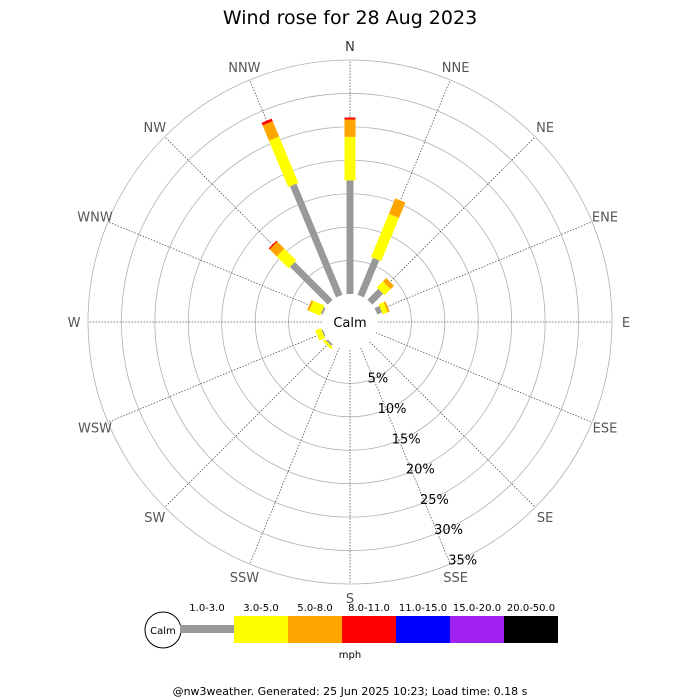 This screenshot has height=700, width=700. I want to click on legend-swatch-20.0-50.0, so click(531, 629).